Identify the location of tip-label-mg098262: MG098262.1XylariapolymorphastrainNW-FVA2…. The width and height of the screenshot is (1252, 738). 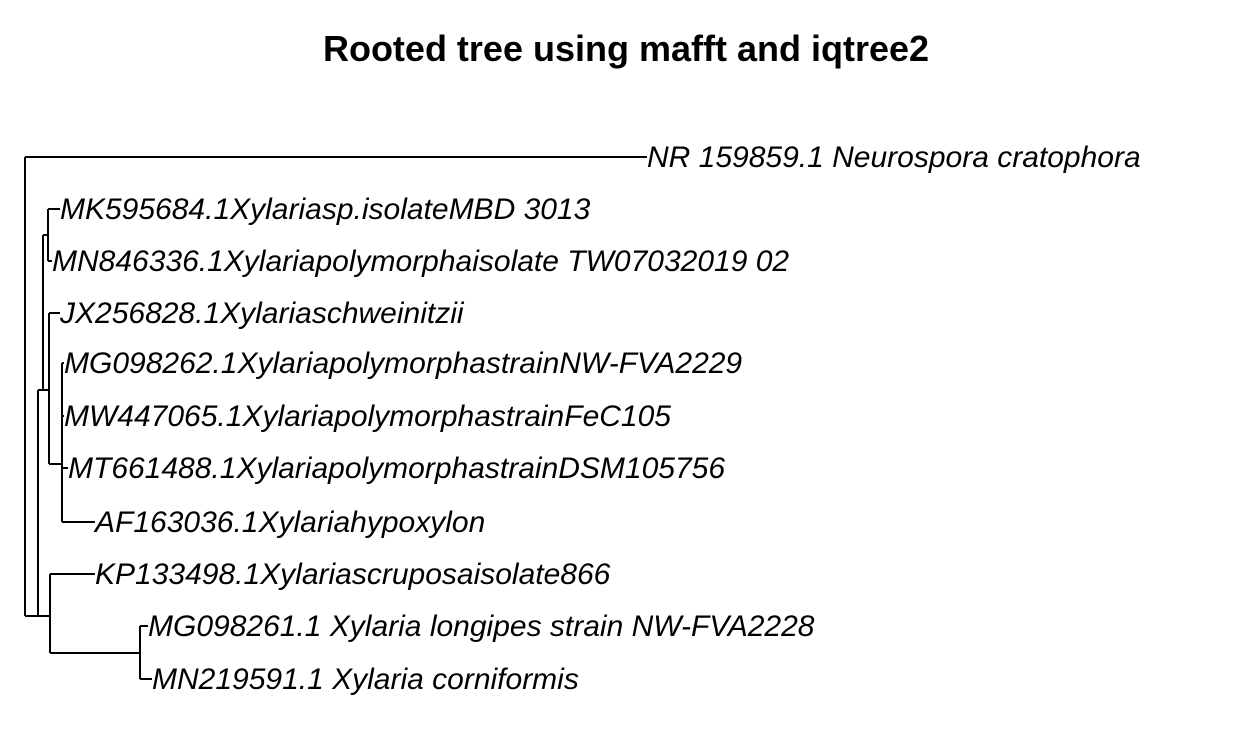
(403, 363).